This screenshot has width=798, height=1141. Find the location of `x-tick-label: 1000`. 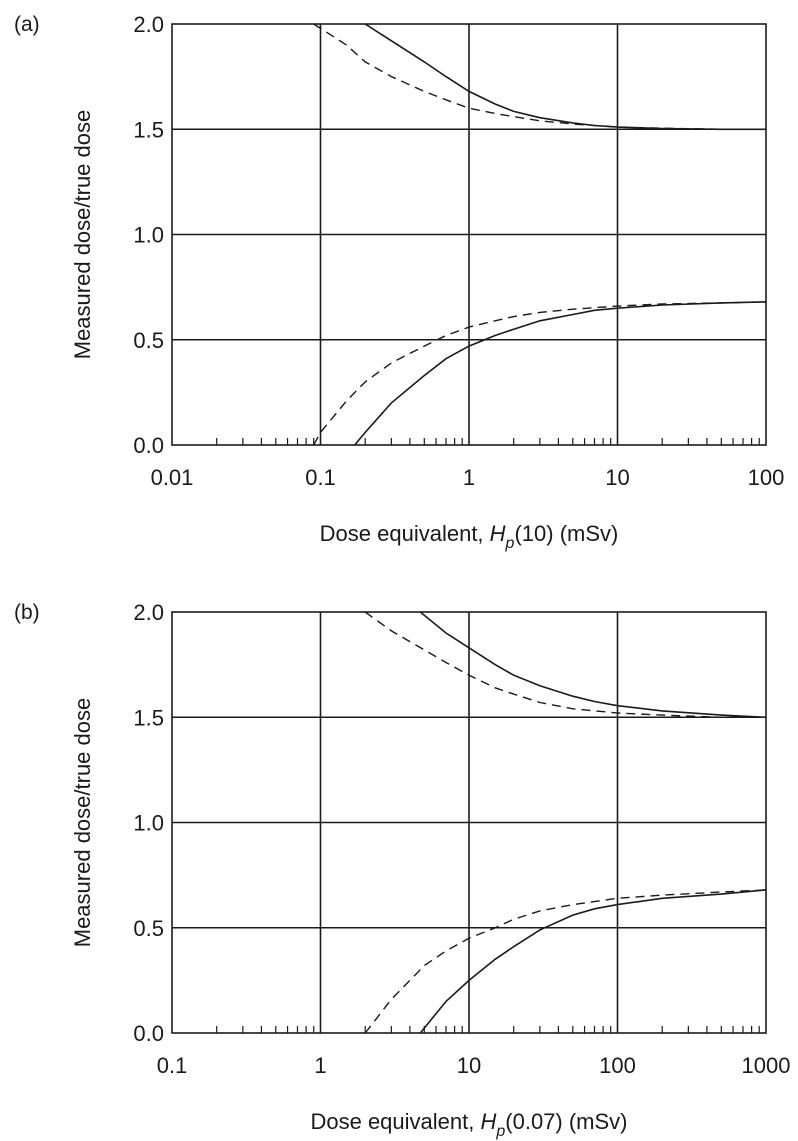

x-tick-label: 1000 is located at coordinates (766, 1065).